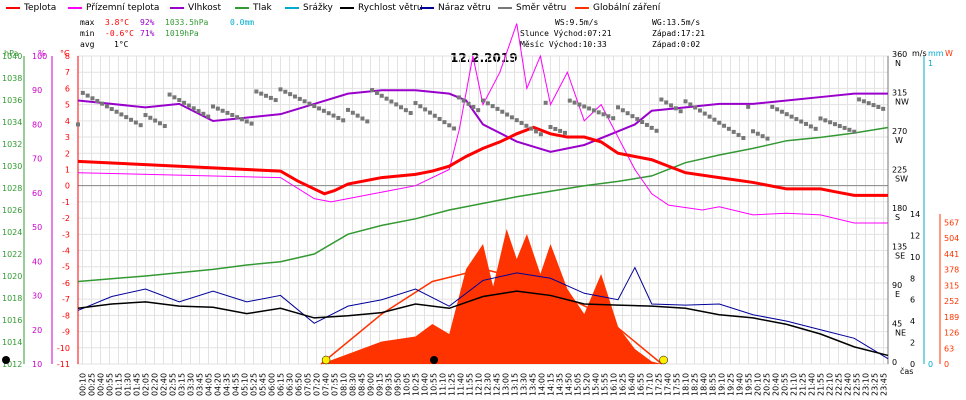 This screenshot has height=400, width=966. Describe the element at coordinates (623, 384) in the screenshot. I see `time-tick: 16:25` at that location.